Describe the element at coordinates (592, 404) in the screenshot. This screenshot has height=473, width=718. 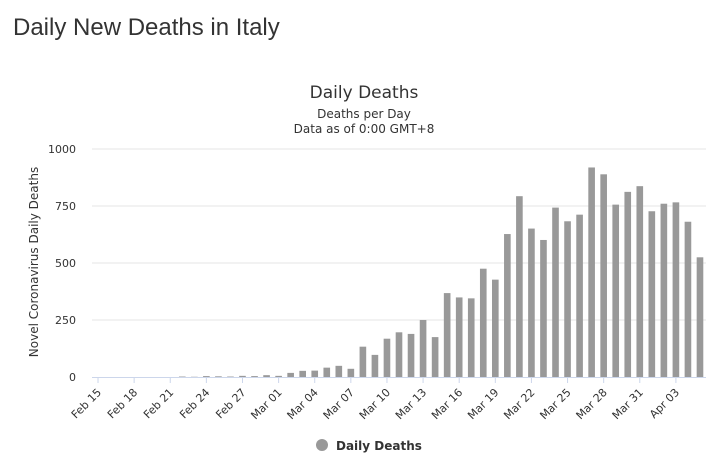
I see `x-tick-label: Mar 28` at that location.